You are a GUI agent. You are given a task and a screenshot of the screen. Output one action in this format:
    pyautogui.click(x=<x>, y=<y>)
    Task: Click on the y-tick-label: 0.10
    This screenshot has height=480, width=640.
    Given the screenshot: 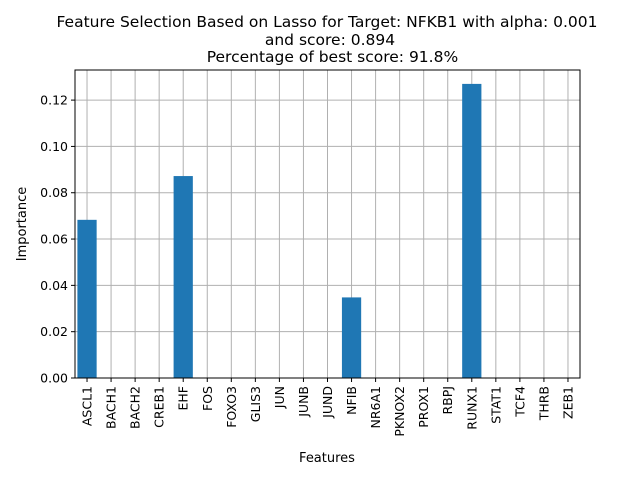 What is the action you would take?
    pyautogui.click(x=54, y=146)
    